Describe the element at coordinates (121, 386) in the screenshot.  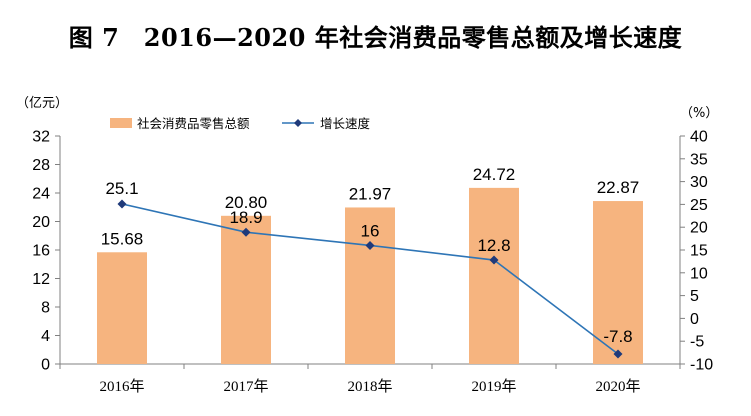
I see `x-tick-label: 2016年` at that location.